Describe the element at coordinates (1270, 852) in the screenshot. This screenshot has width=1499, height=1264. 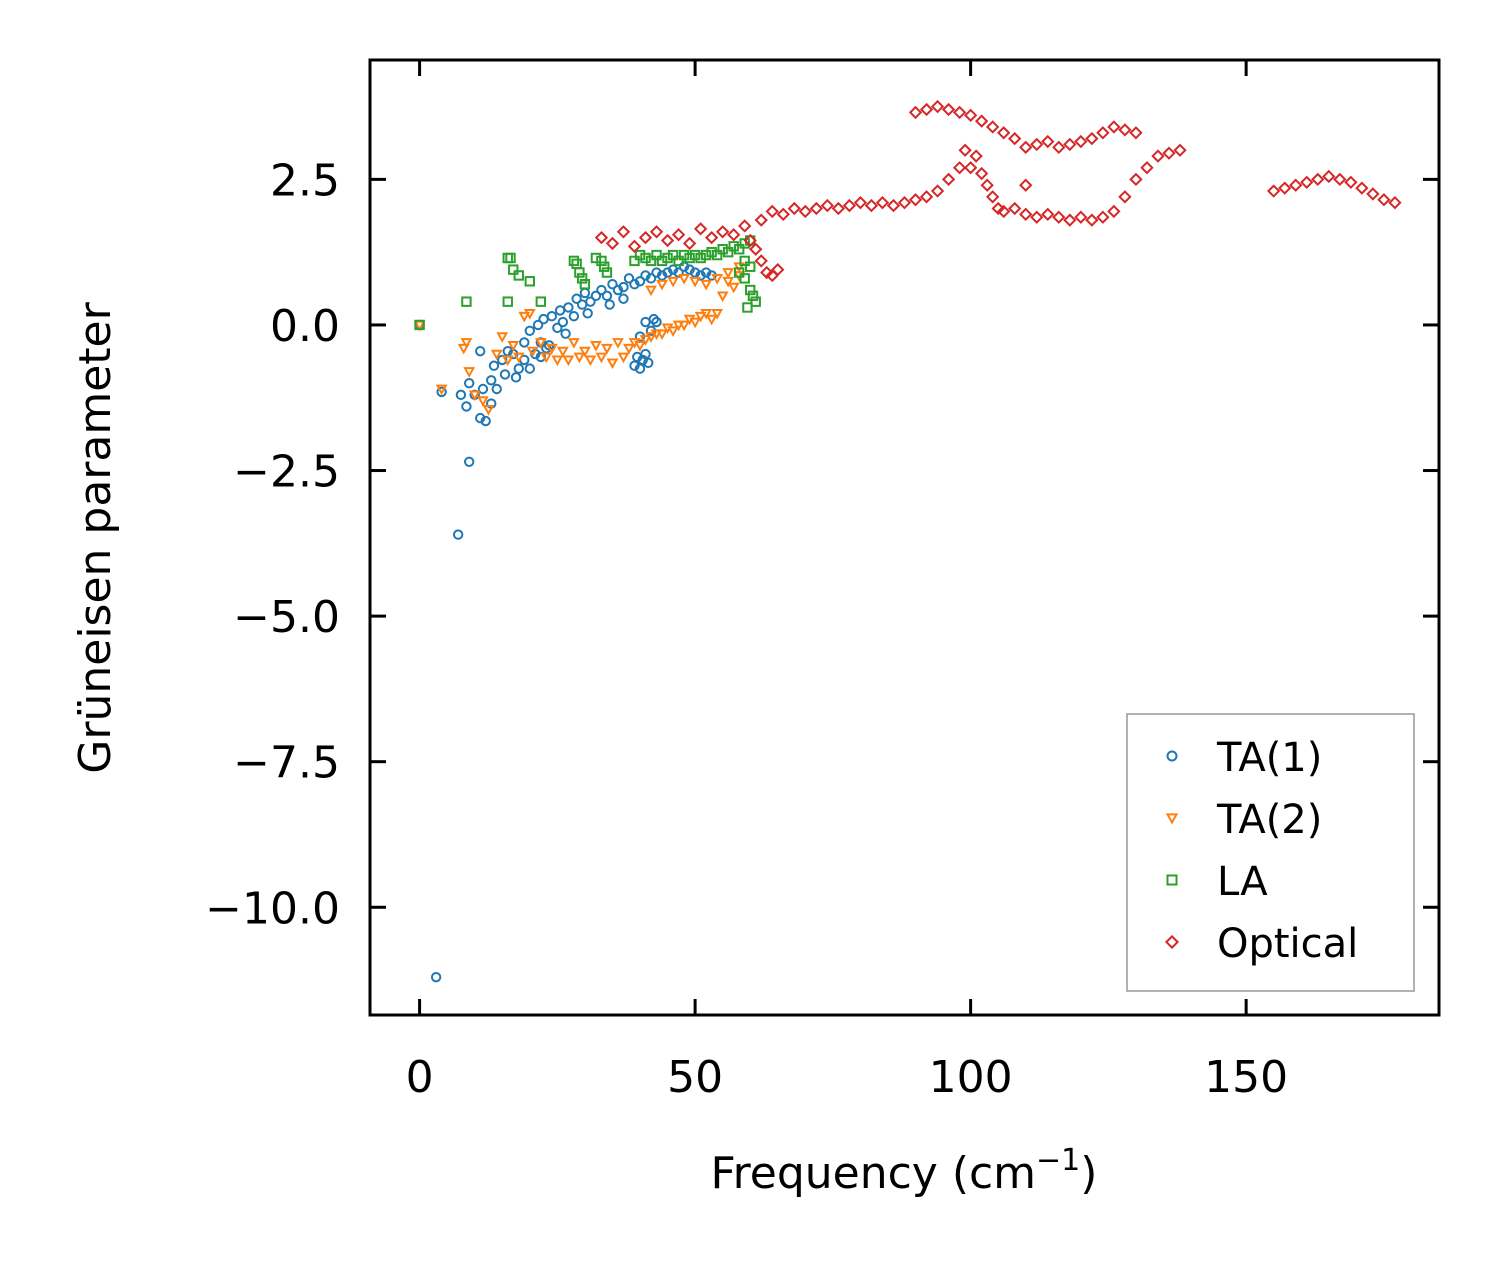
I see `legend: TA(1) TA(2) LA Optical` at that location.